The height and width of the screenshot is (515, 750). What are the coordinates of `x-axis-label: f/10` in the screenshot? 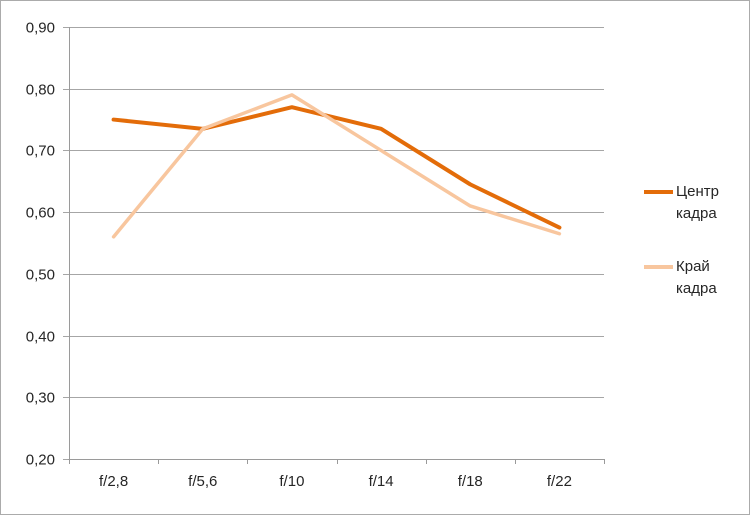 It's located at (291, 481).